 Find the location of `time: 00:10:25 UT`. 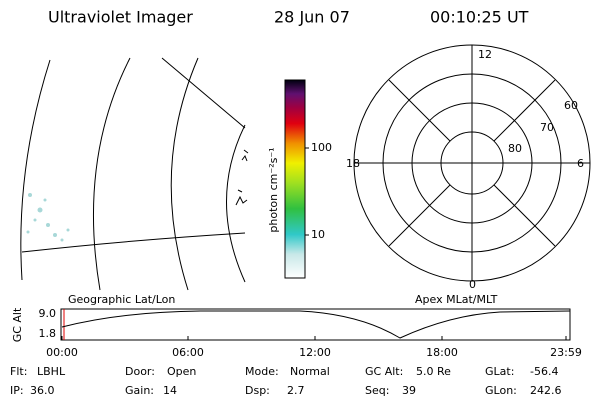

time: 00:10:25 UT is located at coordinates (479, 17).